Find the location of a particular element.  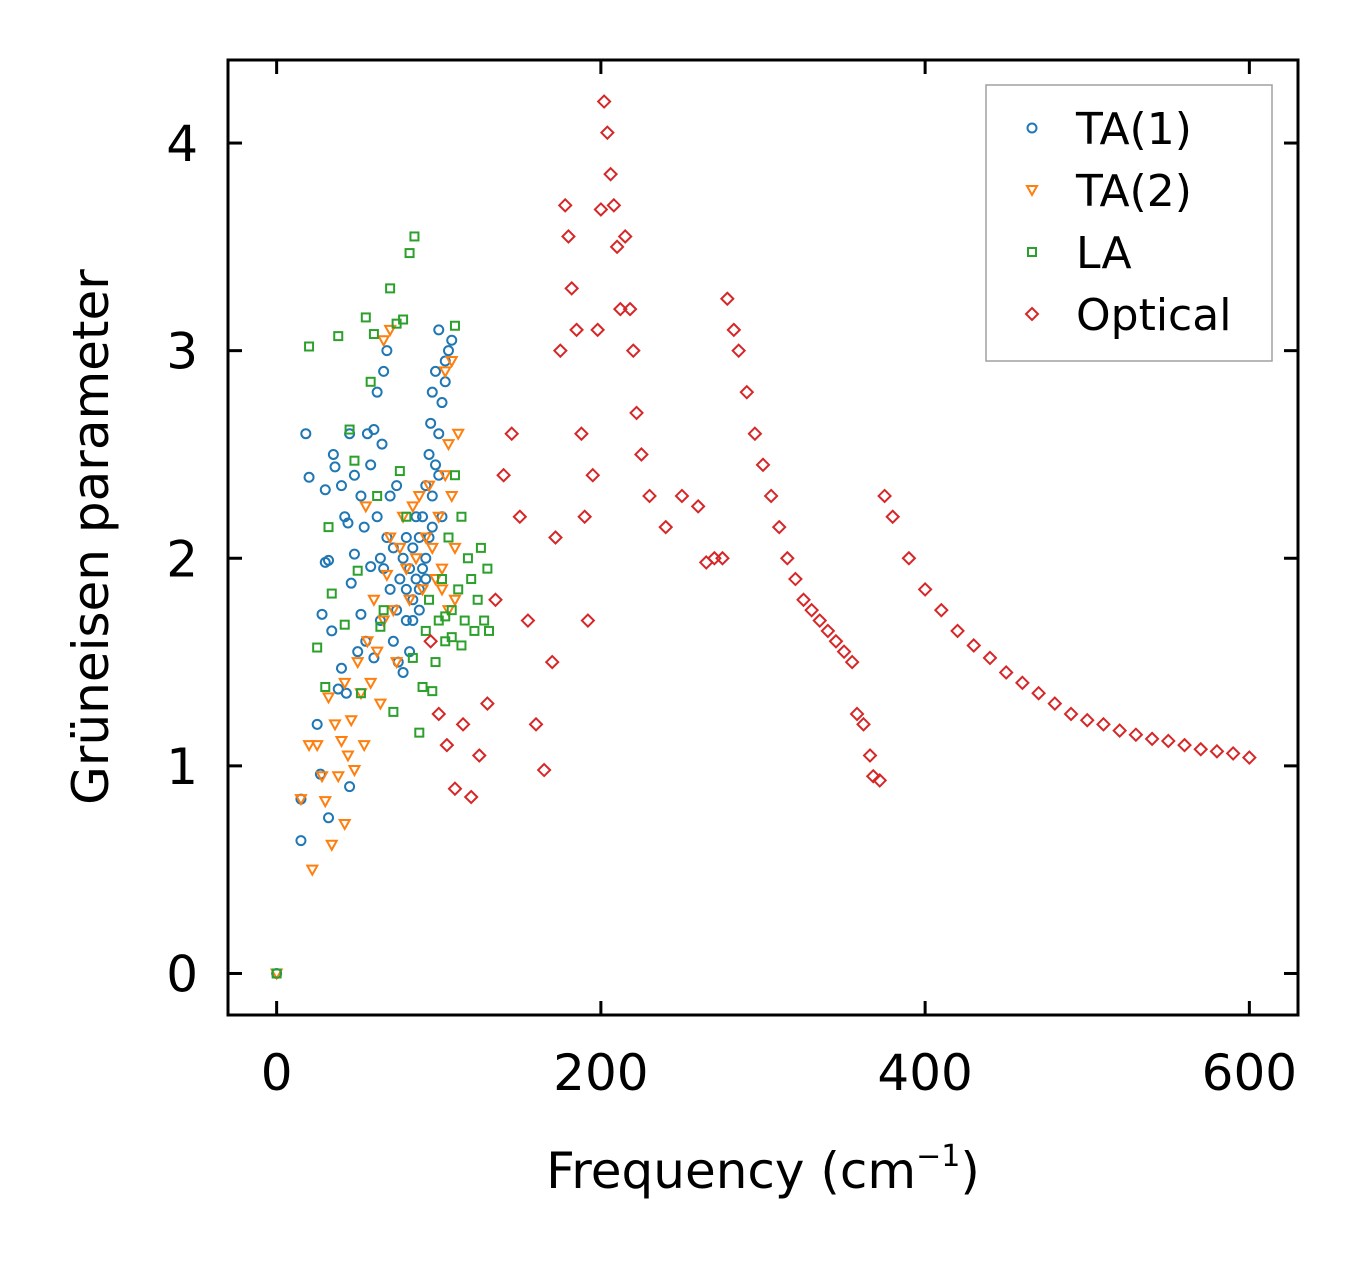

y-tick-label: 2 is located at coordinates (182, 559).